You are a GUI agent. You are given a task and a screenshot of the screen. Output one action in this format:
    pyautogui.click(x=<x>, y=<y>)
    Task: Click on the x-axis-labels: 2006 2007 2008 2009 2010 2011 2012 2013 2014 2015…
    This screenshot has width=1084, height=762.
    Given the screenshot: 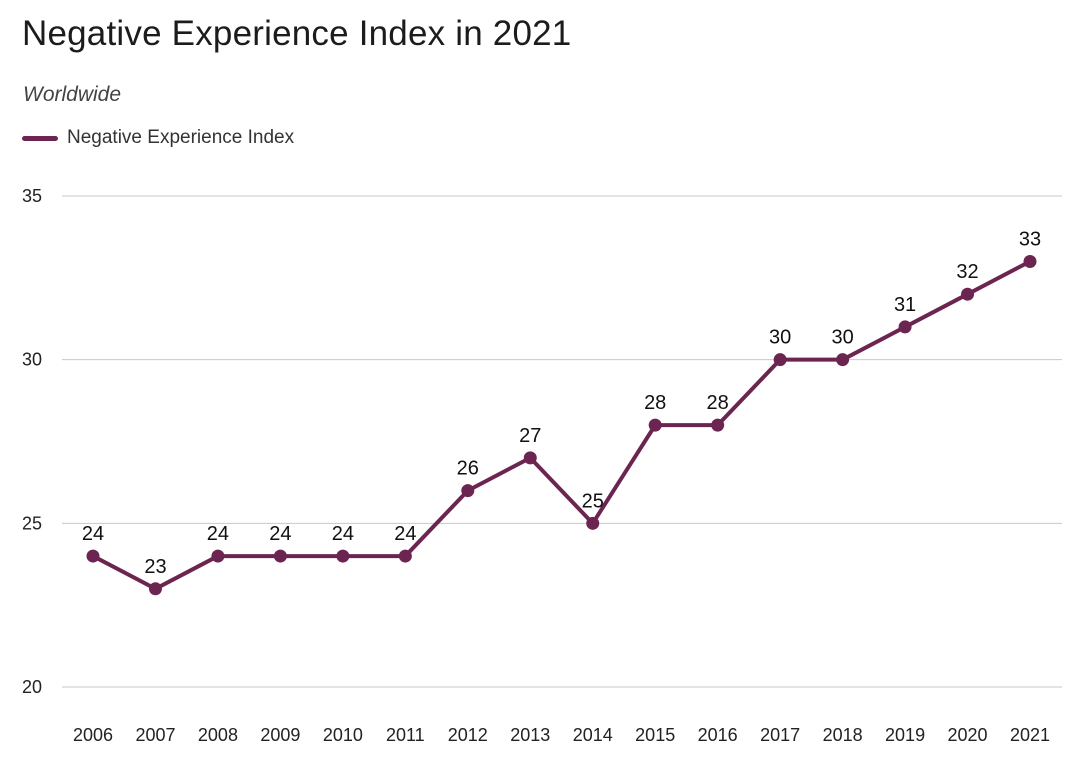 What is the action you would take?
    pyautogui.click(x=561, y=735)
    